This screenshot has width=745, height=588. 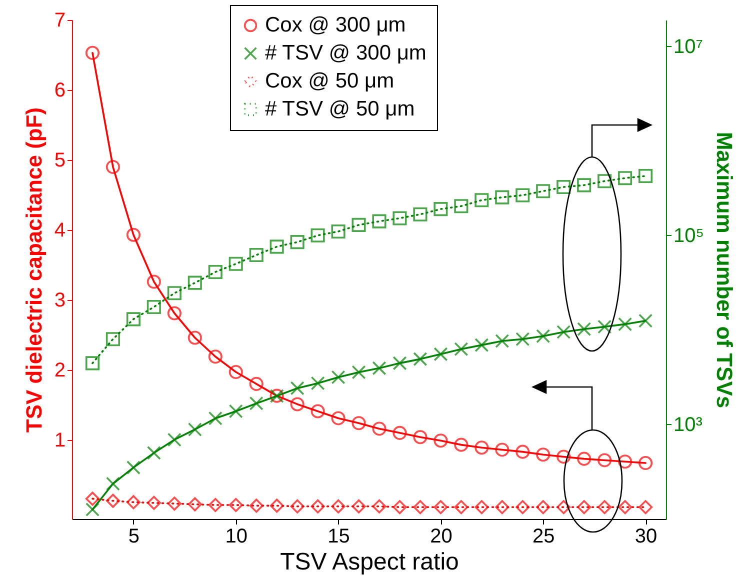 What do you see at coordinates (33, 270) in the screenshot?
I see `y-axis-title: TSV dielectric capacitance (pF)` at bounding box center [33, 270].